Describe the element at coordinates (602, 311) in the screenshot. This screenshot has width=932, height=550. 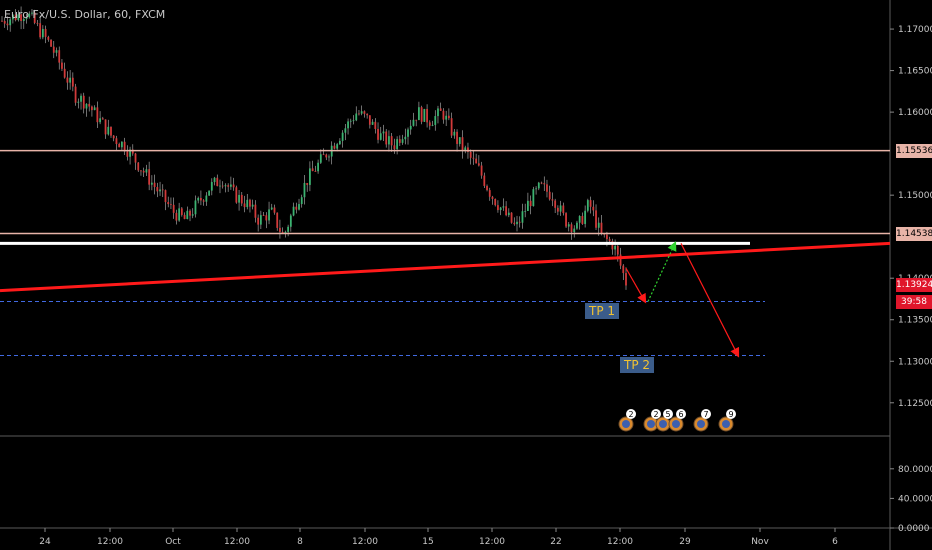
I see `target-label-1: TP 1` at that location.